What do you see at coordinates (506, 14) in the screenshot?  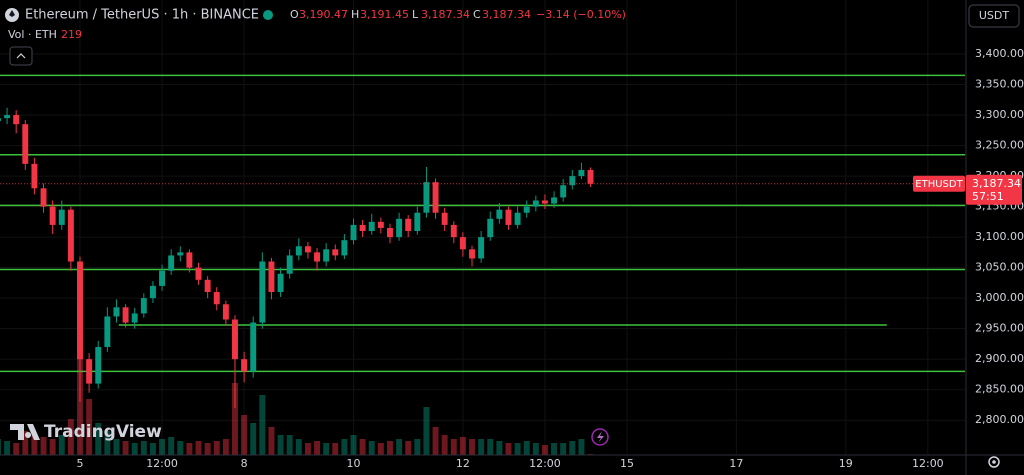 I see `legend-value: 3,187.34` at bounding box center [506, 14].